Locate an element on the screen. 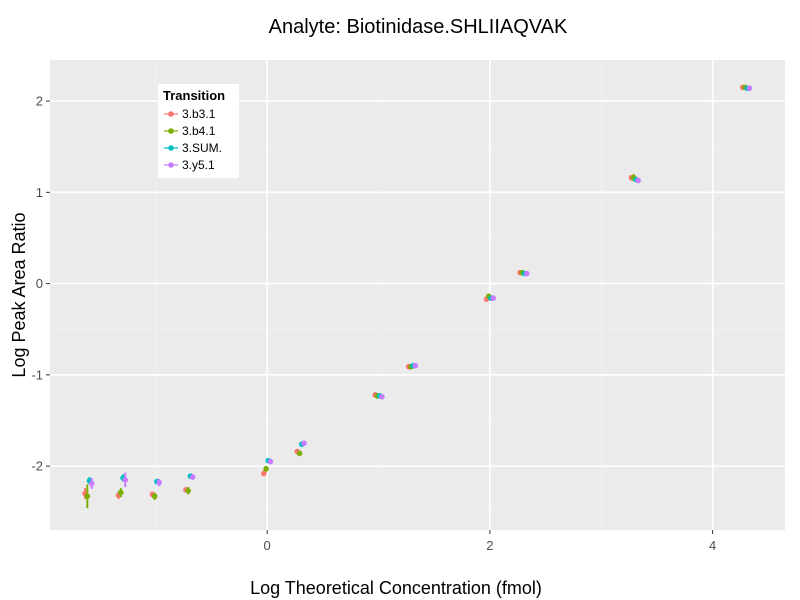  legend: Transition 3.b3.1 3.b4.1 3.SUM. 3.y5.1 is located at coordinates (198, 131).